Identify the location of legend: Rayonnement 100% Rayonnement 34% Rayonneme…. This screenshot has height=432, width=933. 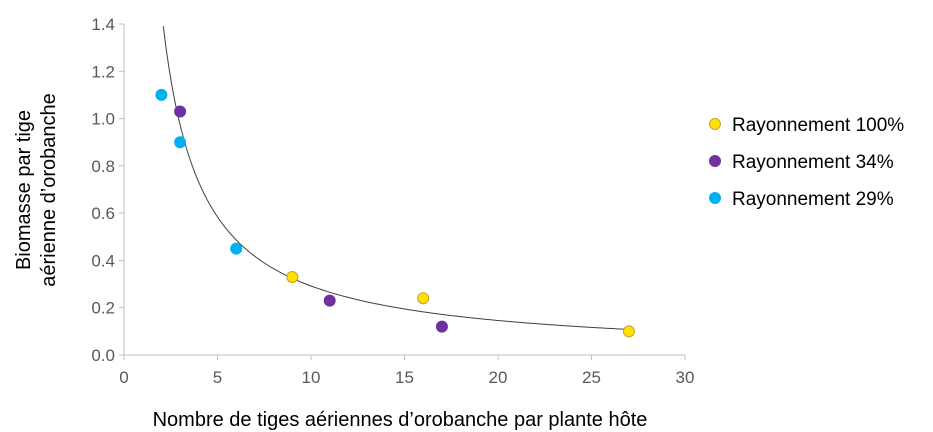
(806, 162).